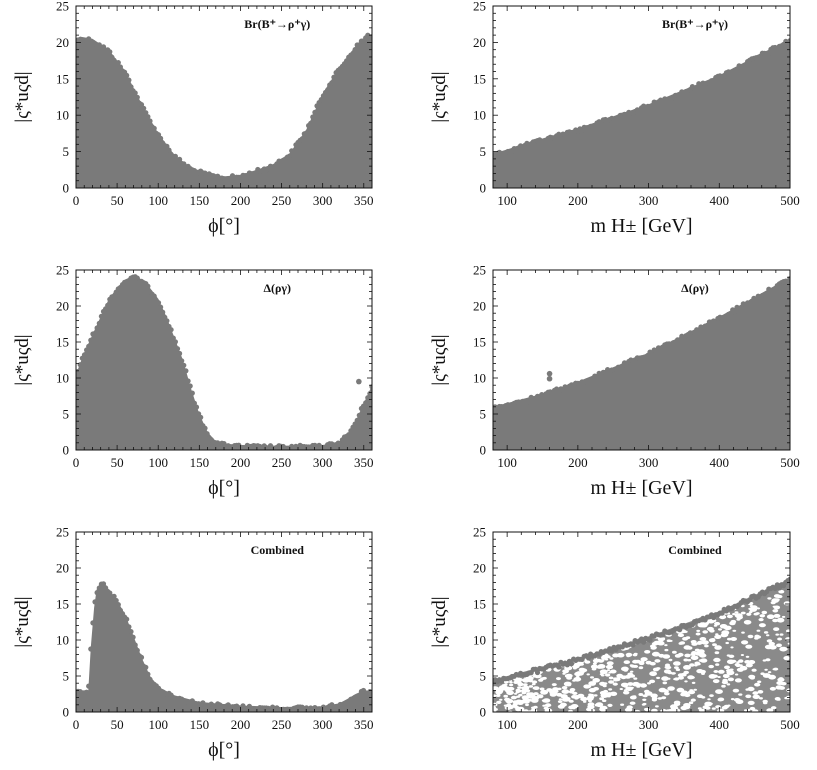  Describe the element at coordinates (278, 550) in the screenshot. I see `panel-title: Combined` at that location.